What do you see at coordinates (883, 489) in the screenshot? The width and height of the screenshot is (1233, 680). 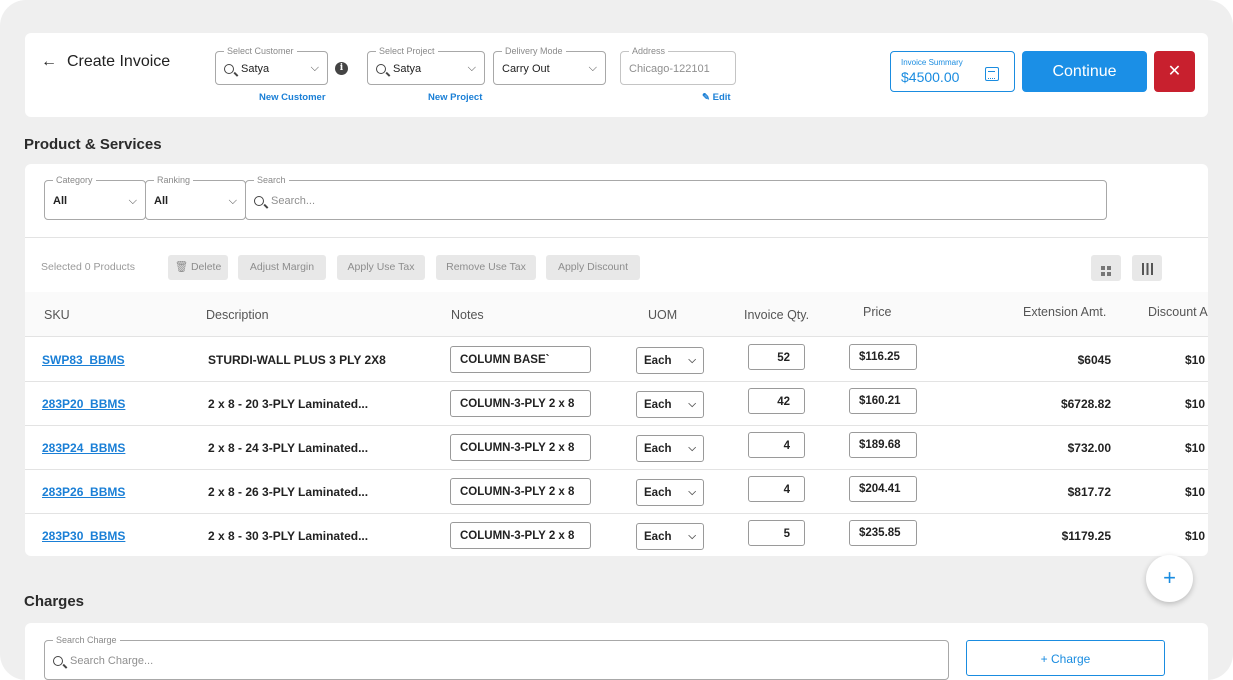 I see `price-input: $204.41` at bounding box center [883, 489].